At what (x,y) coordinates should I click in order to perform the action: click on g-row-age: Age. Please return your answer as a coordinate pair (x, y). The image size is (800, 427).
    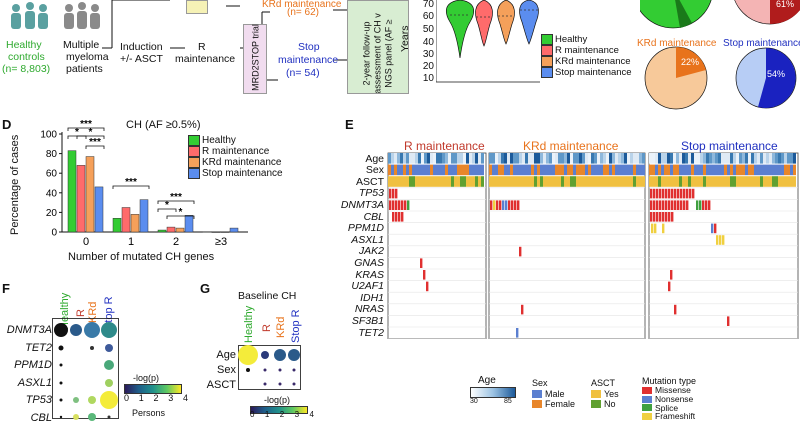
    Looking at the image, I should click on (216, 355).